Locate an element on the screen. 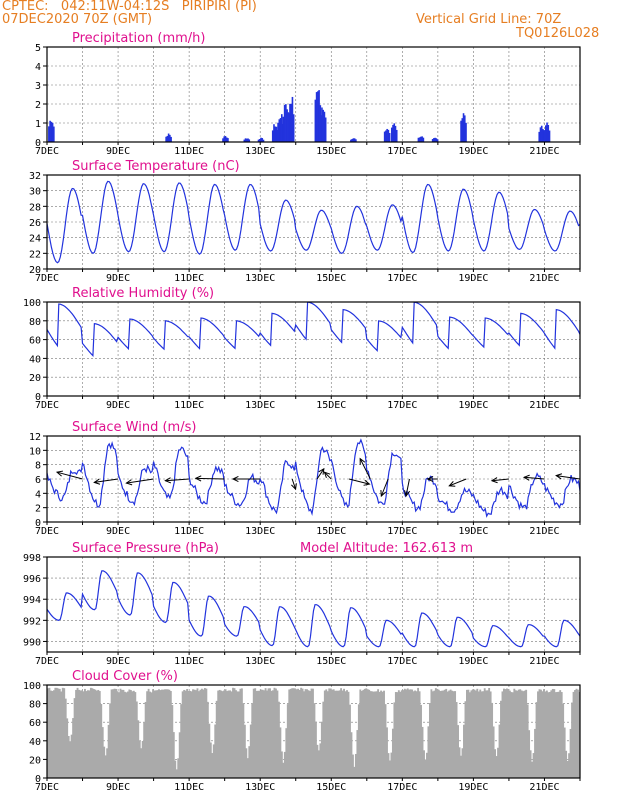 This screenshot has width=618, height=800. y-tick-label: 40 is located at coordinates (35, 359).